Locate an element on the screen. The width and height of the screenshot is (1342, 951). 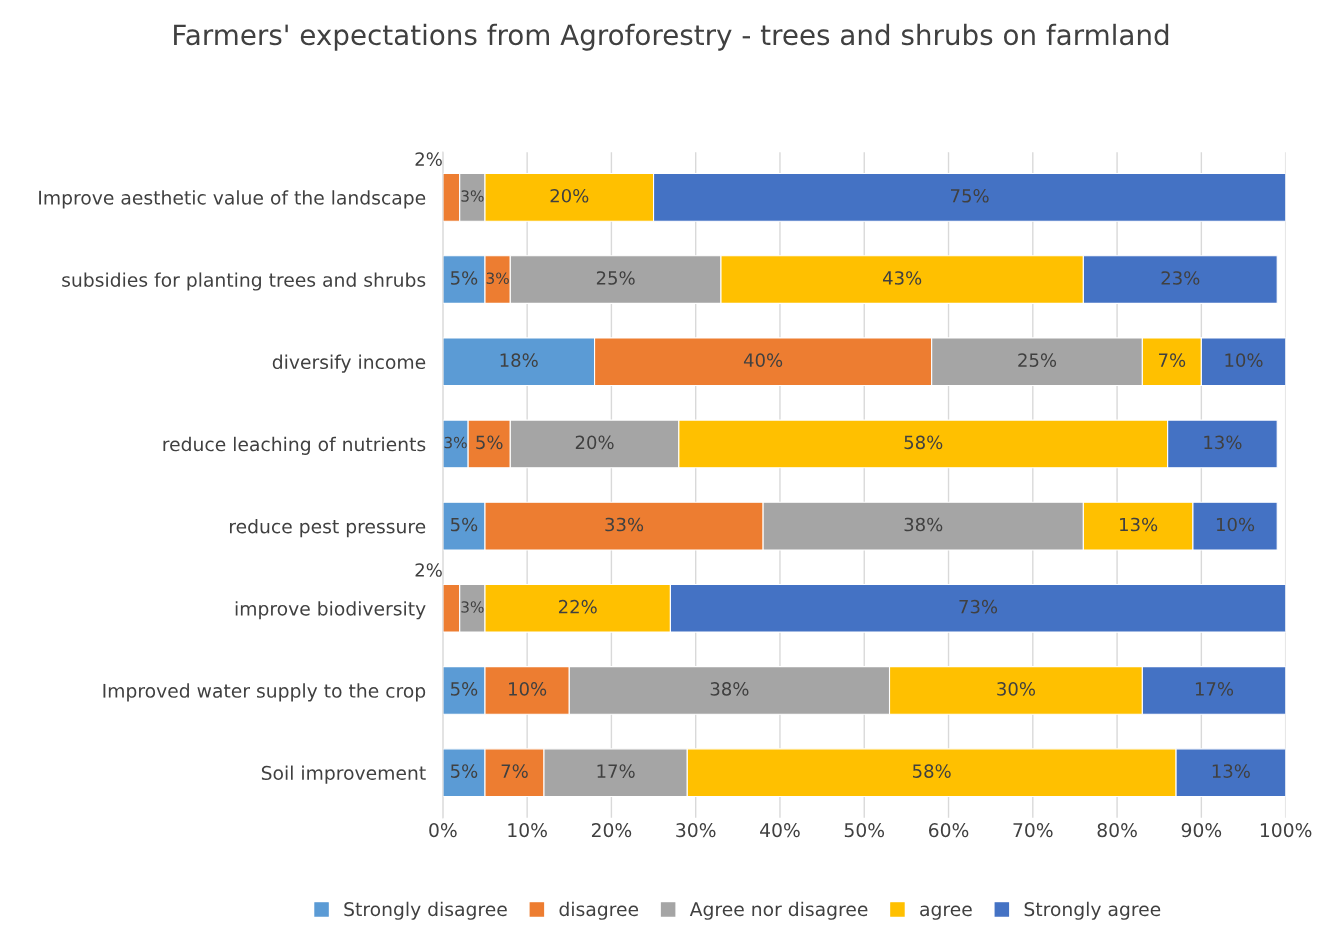
legend-label: agree is located at coordinates (946, 912).